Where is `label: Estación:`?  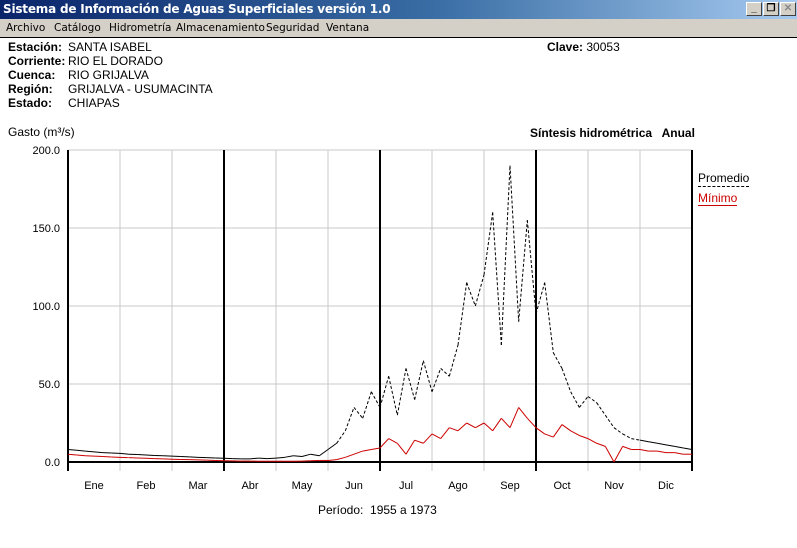
label: Estación: is located at coordinates (35, 47).